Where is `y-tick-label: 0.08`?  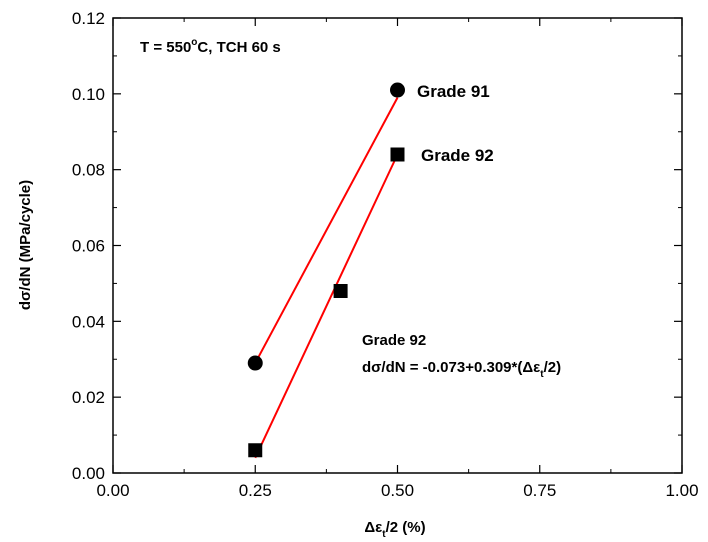 y-tick-label: 0.08 is located at coordinates (88, 170).